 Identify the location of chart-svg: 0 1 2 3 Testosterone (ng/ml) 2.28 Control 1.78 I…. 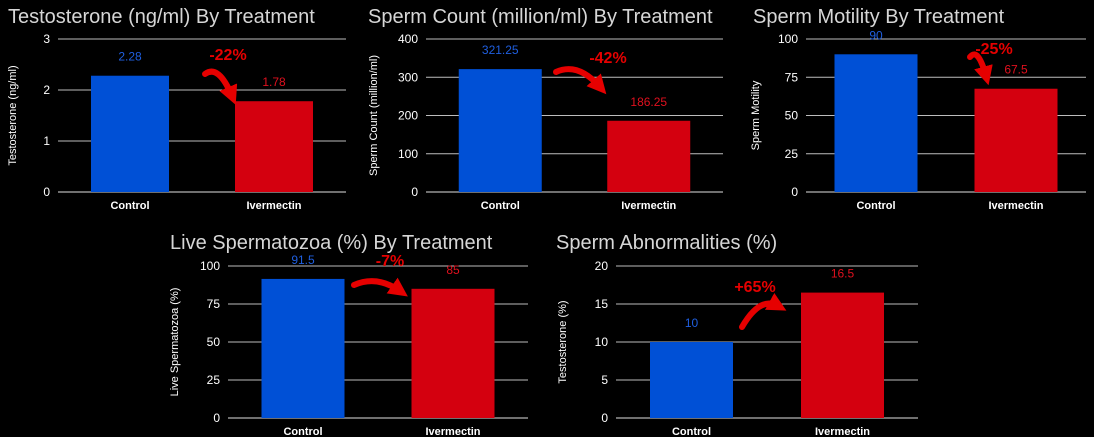
(176, 122).